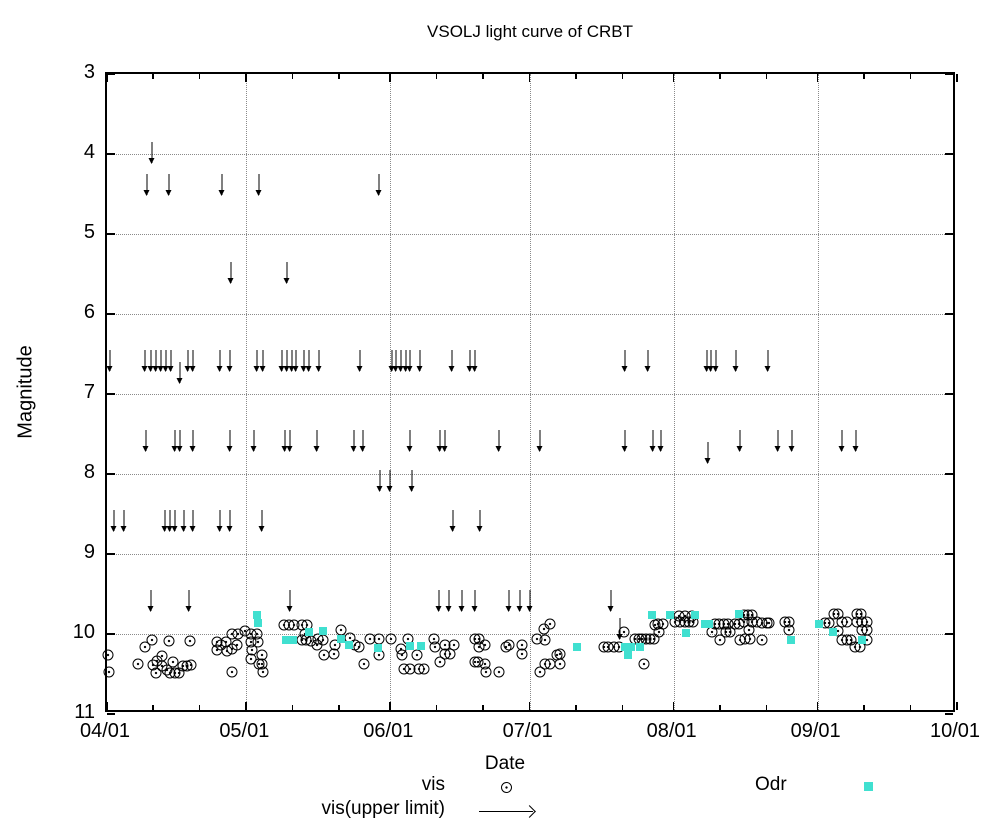 Image resolution: width=1001 pixels, height=840 pixels. Describe the element at coordinates (105, 731) in the screenshot. I see `x-tick-label: 04/01` at that location.